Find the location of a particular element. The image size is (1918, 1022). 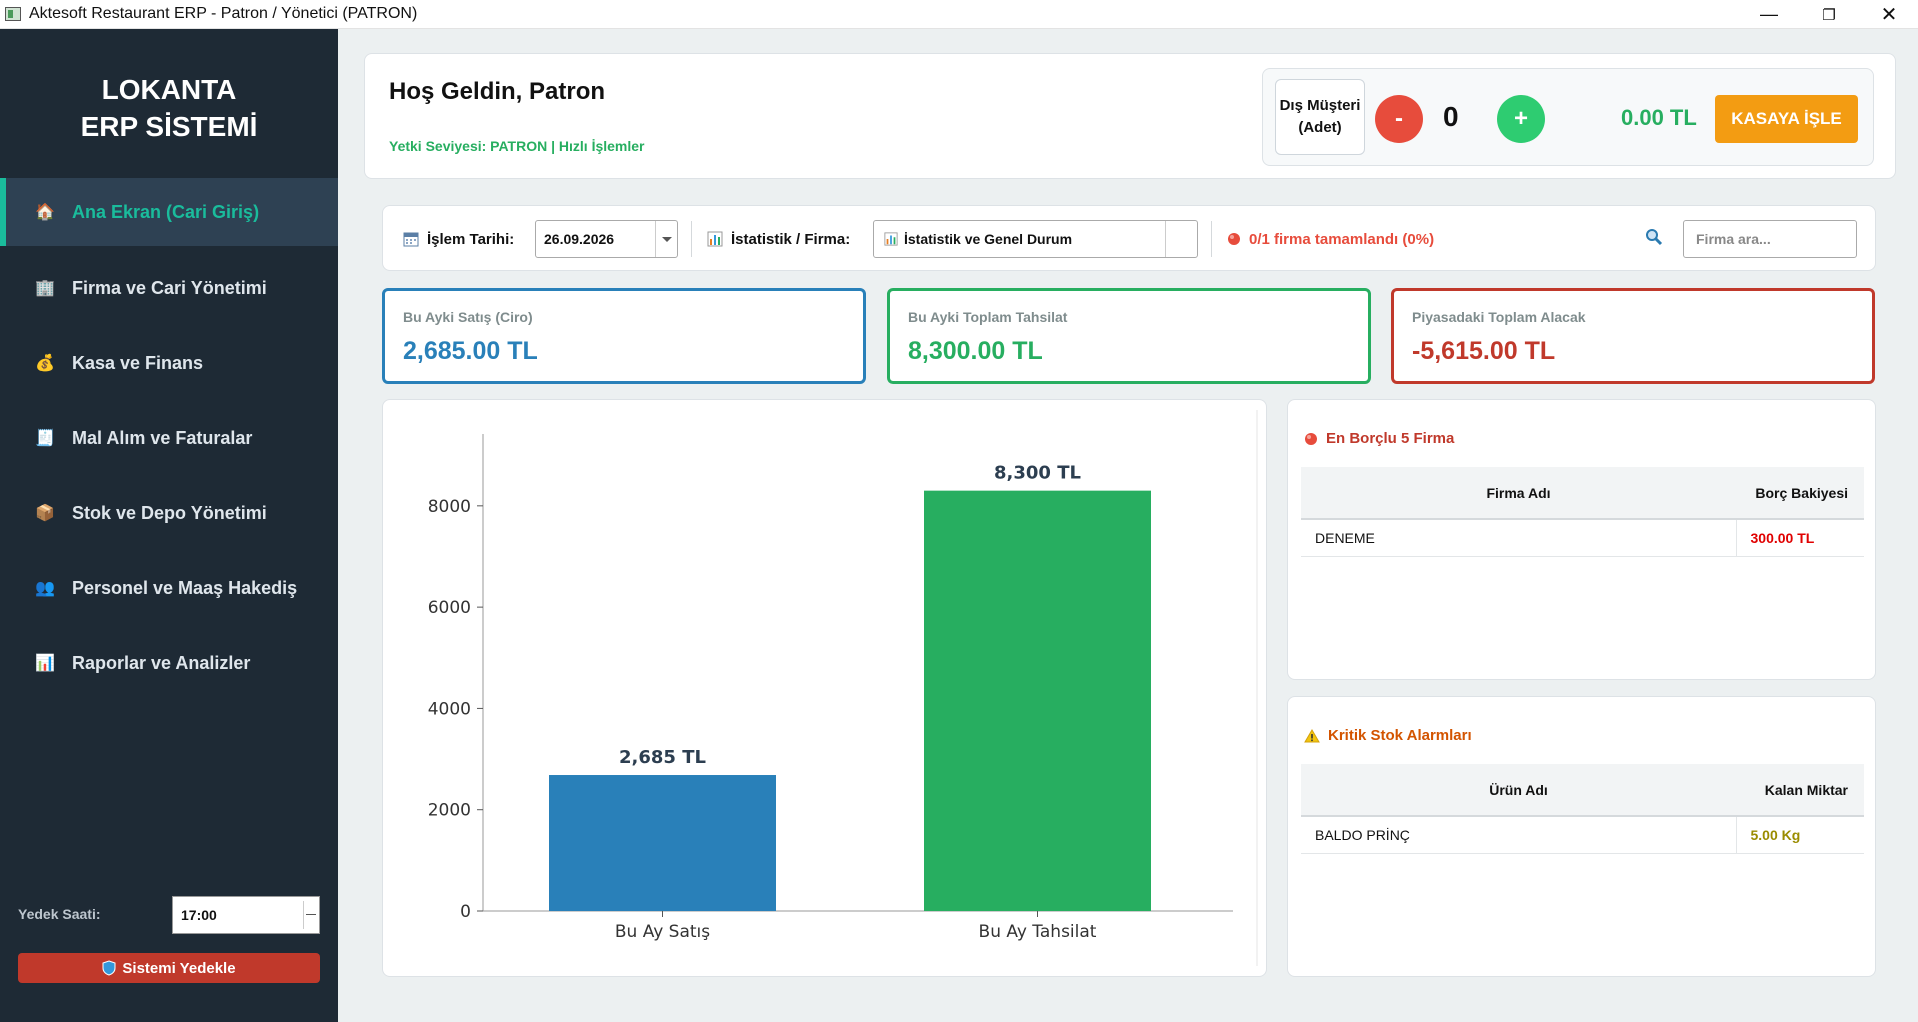

warning-icon is located at coordinates (1312, 735).